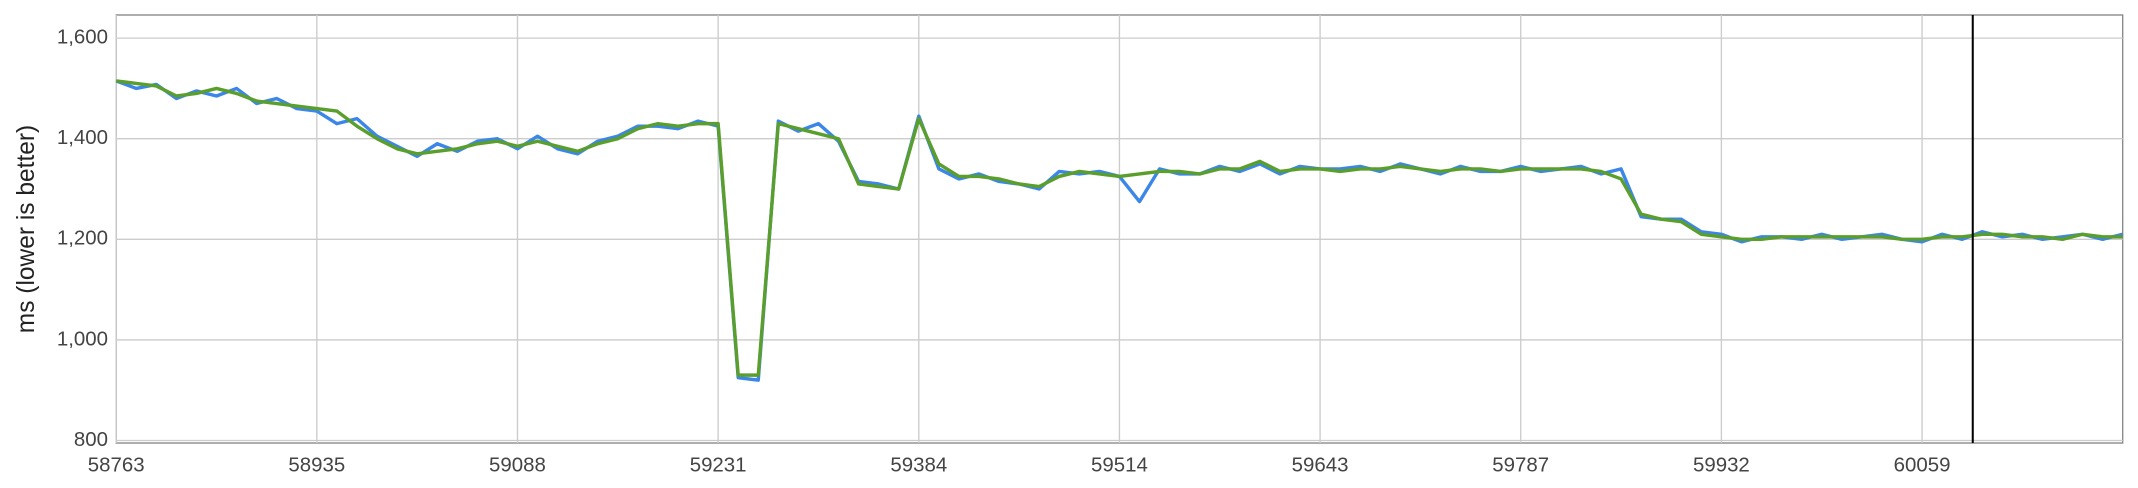 Image resolution: width=2138 pixels, height=488 pixels. What do you see at coordinates (91, 439) in the screenshot?
I see `y-tick-label: 800` at bounding box center [91, 439].